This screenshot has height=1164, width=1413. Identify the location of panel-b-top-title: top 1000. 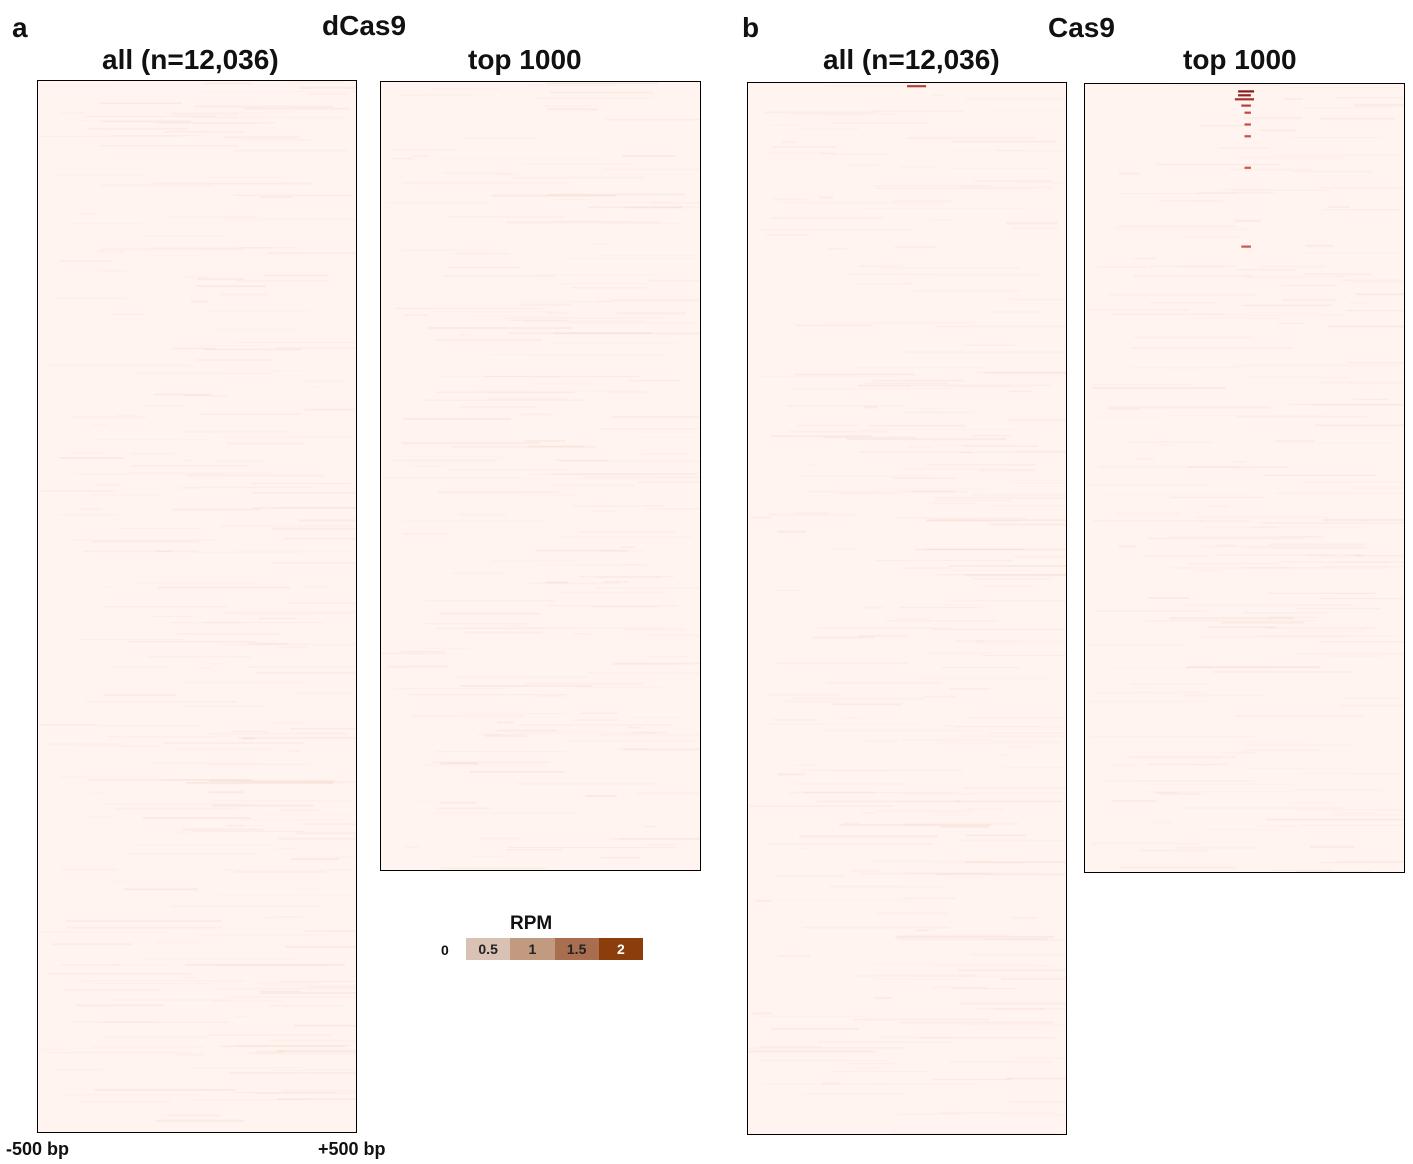
(1240, 59).